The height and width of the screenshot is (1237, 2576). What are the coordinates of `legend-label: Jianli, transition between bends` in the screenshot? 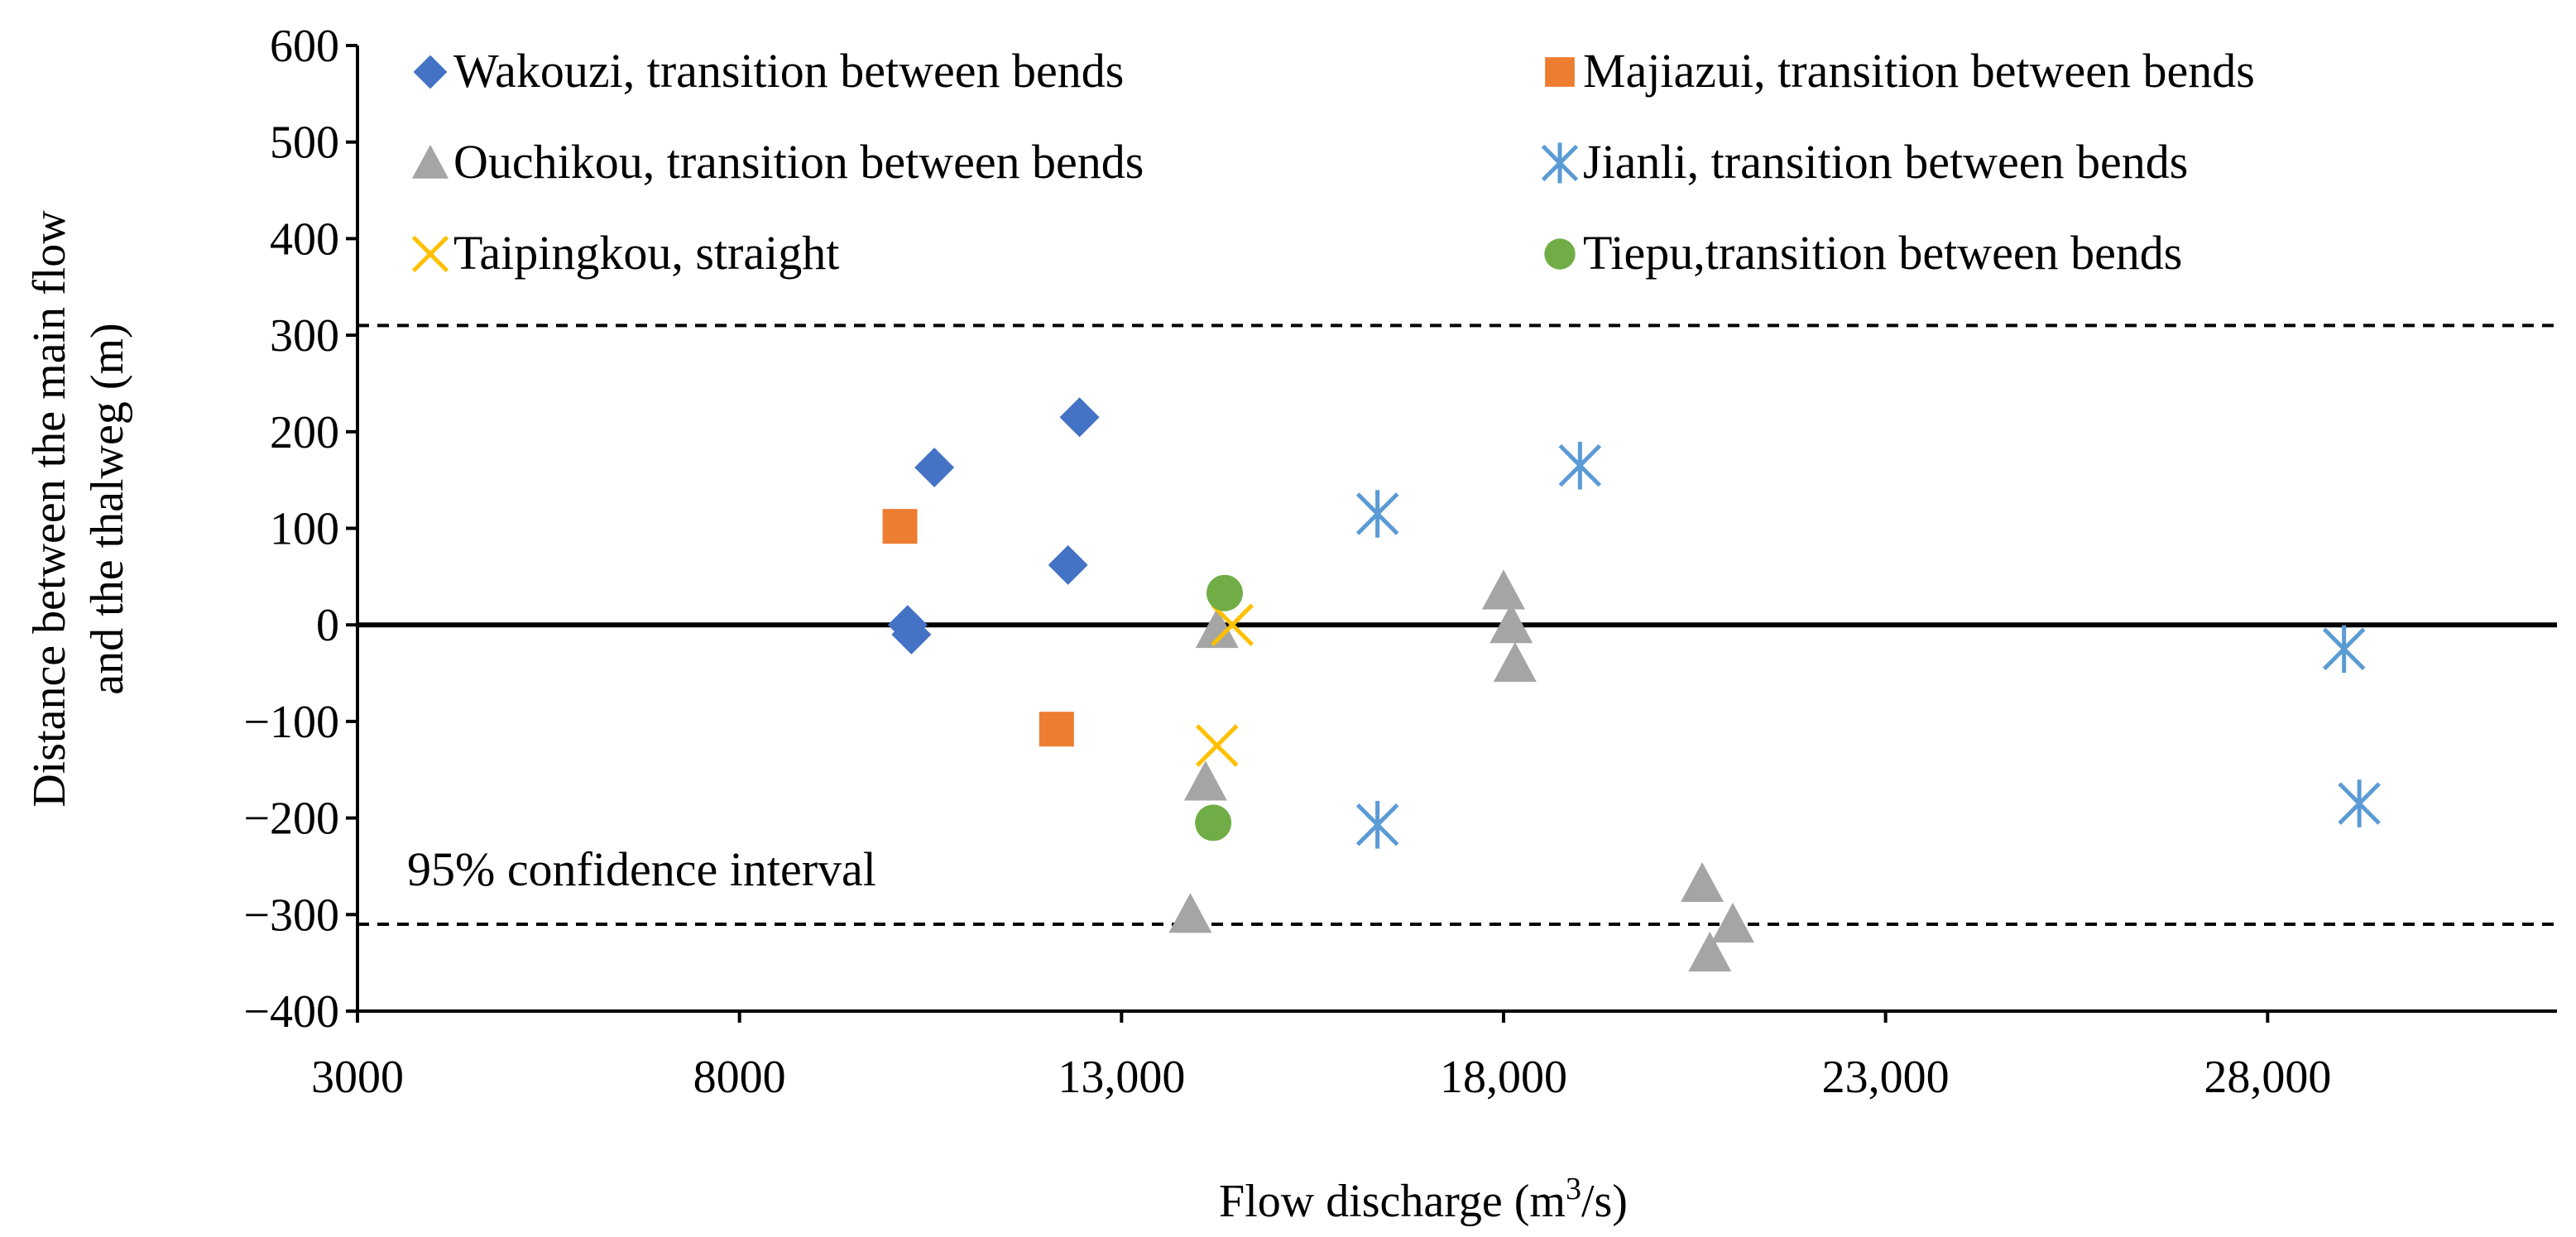 It's located at (1886, 162).